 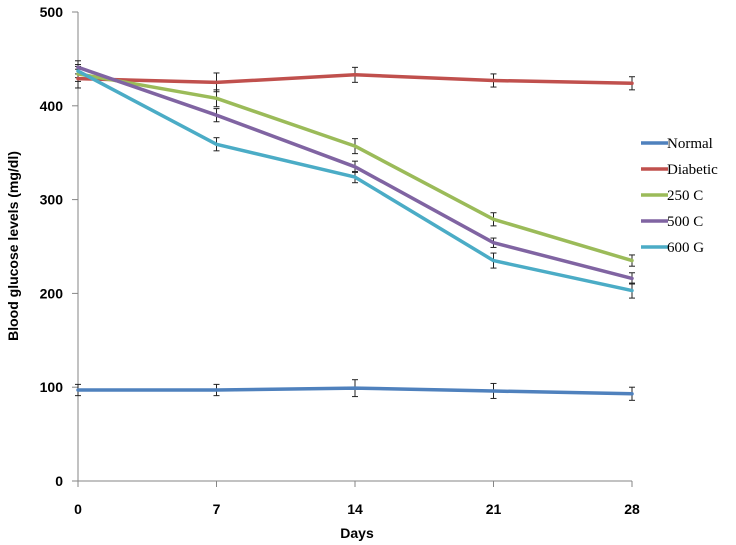 What do you see at coordinates (59, 246) in the screenshot?
I see `y-axis-ticks: 0 100 200 300 400 500` at bounding box center [59, 246].